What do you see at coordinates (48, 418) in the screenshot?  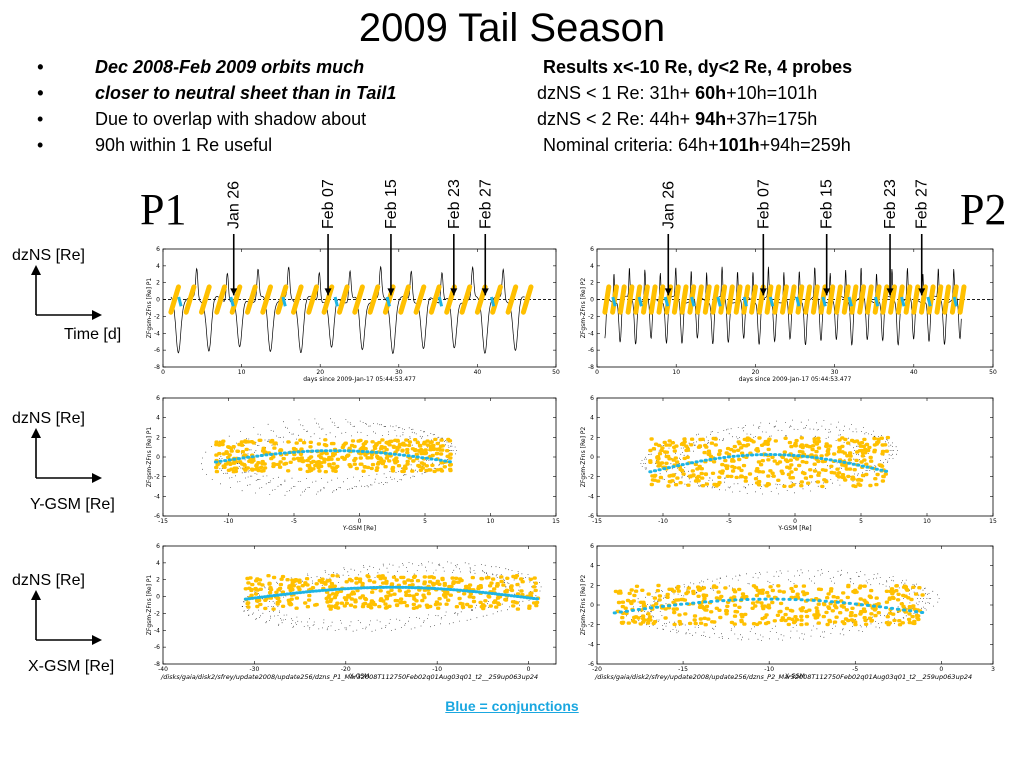 I see `side-label-top: dzNS [Re]` at bounding box center [48, 418].